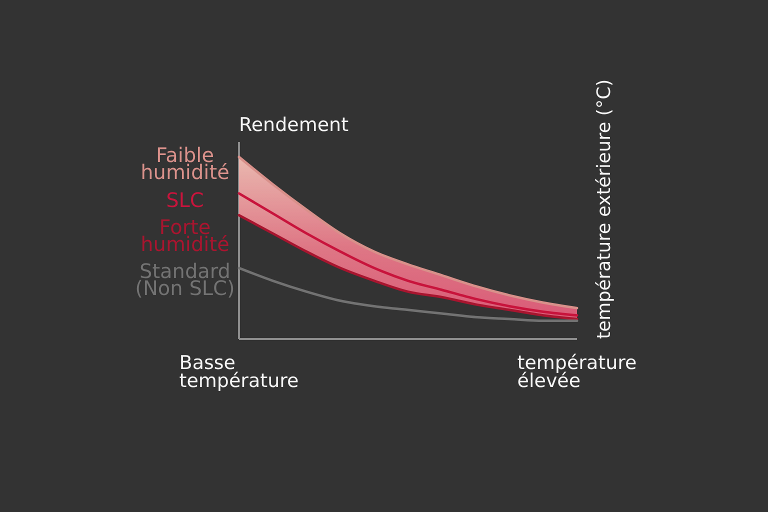  Describe the element at coordinates (577, 372) in the screenshot. I see `x-tick-label: température élevée` at that location.